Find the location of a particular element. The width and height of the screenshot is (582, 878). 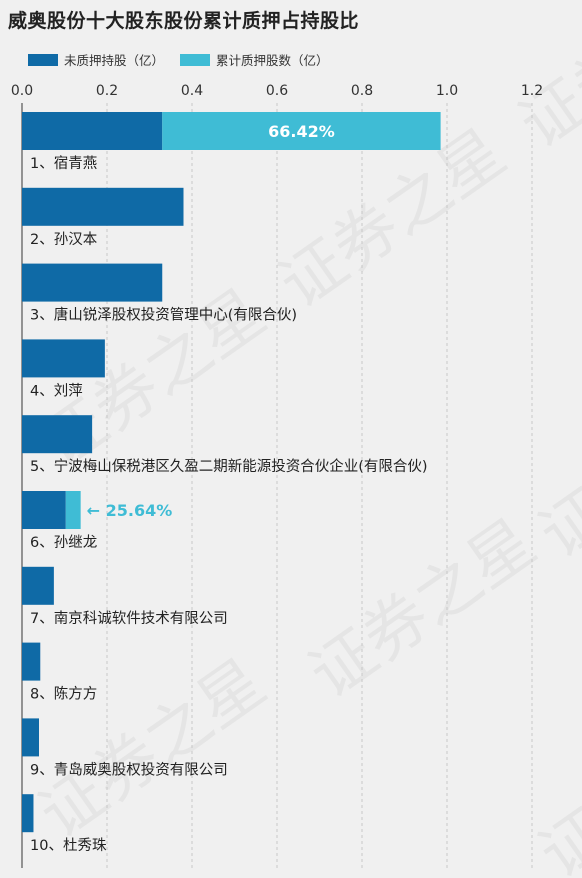

x-tick-label: 0.8 is located at coordinates (362, 91).